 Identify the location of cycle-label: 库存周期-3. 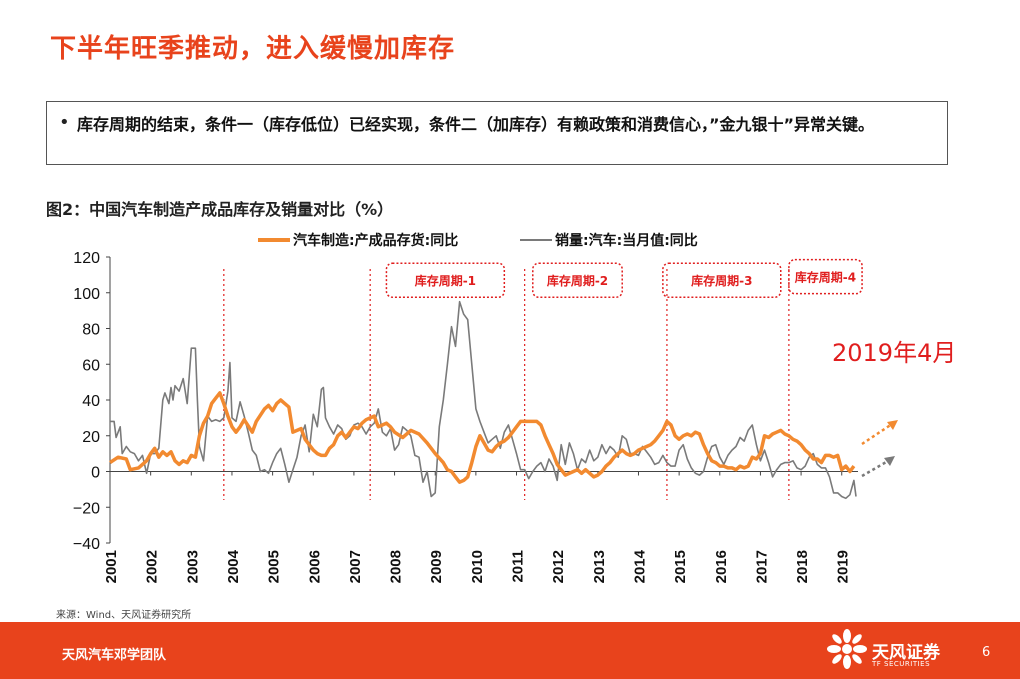
(721, 280).